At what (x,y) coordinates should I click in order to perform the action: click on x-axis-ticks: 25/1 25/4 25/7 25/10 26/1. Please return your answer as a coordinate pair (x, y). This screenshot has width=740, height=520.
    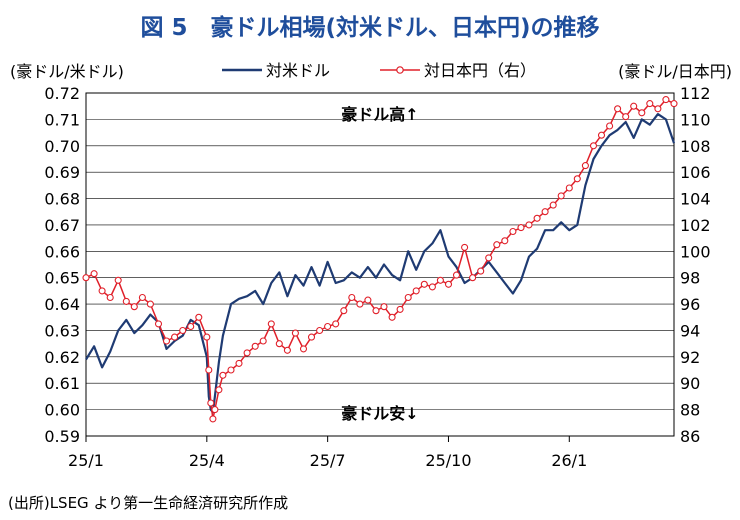
    Looking at the image, I should click on (327, 453).